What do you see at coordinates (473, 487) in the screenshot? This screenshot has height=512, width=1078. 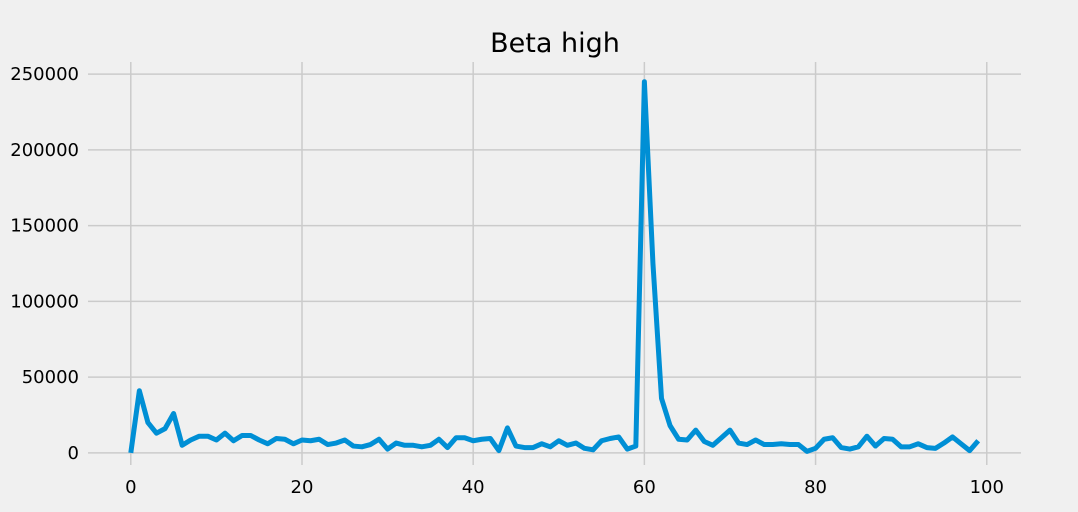 I see `x-tick-label: 40` at bounding box center [473, 487].